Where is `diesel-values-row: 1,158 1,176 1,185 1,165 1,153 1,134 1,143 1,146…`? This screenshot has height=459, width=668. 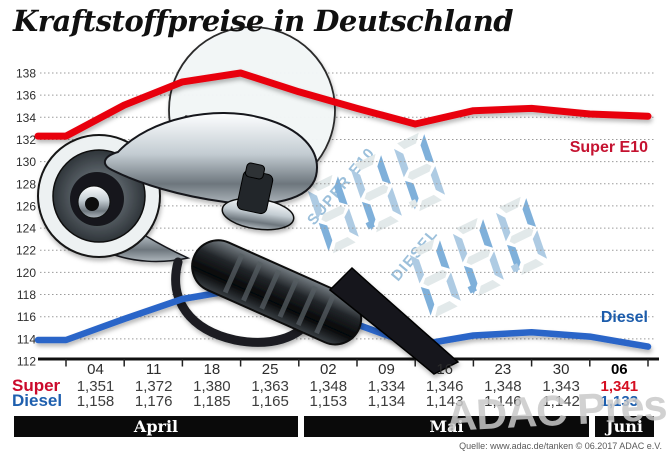
diesel-values-row: 1,158 1,176 1,185 1,165 1,153 1,134 1,143 1,146… is located at coordinates (334, 401).